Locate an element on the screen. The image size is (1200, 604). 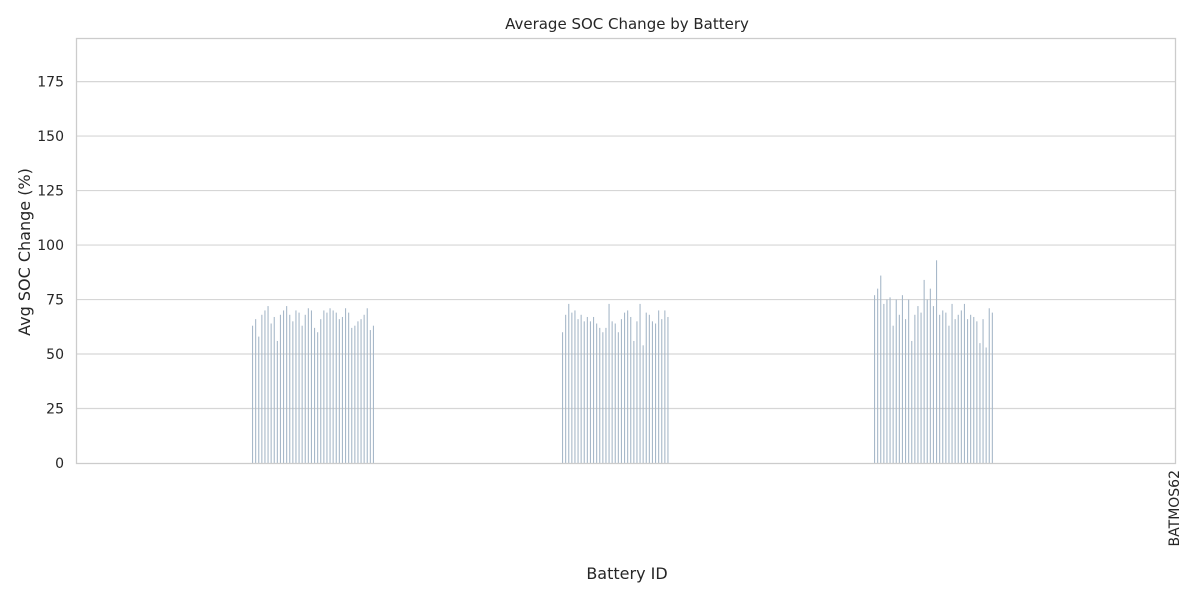
y-tick-label: 25 is located at coordinates (55, 410).